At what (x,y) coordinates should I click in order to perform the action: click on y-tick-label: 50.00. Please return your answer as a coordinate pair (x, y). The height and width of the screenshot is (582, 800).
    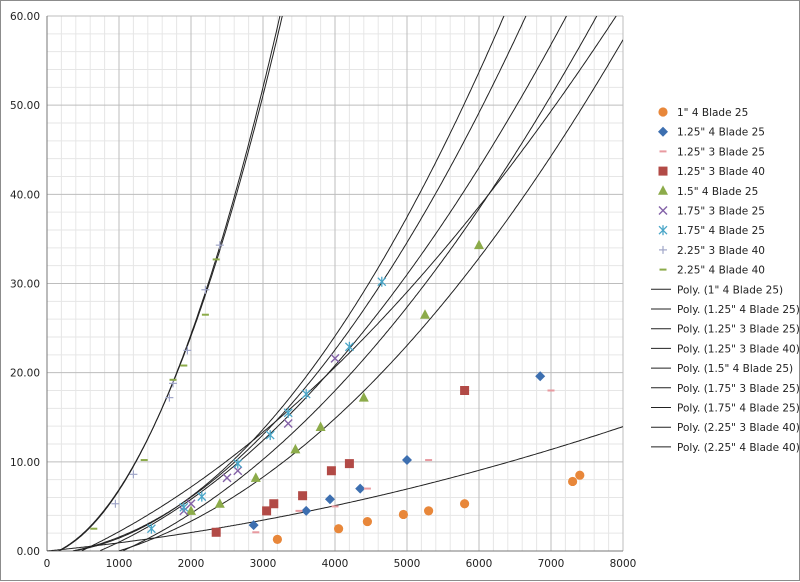
    Looking at the image, I should click on (25, 106).